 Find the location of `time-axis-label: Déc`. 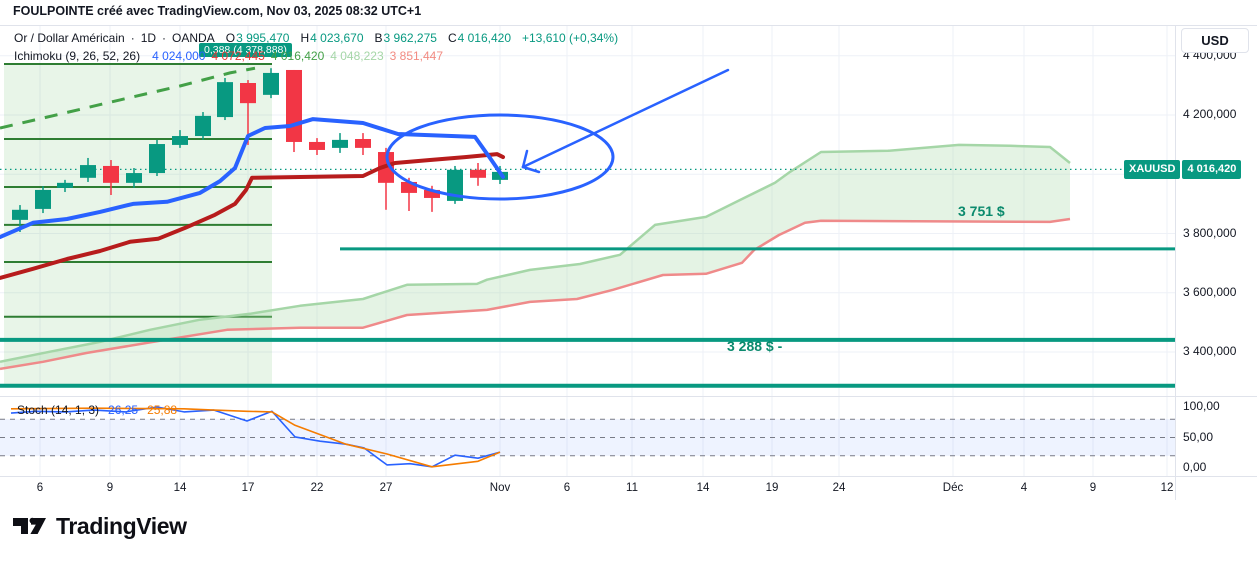

time-axis-label: Déc is located at coordinates (953, 488).